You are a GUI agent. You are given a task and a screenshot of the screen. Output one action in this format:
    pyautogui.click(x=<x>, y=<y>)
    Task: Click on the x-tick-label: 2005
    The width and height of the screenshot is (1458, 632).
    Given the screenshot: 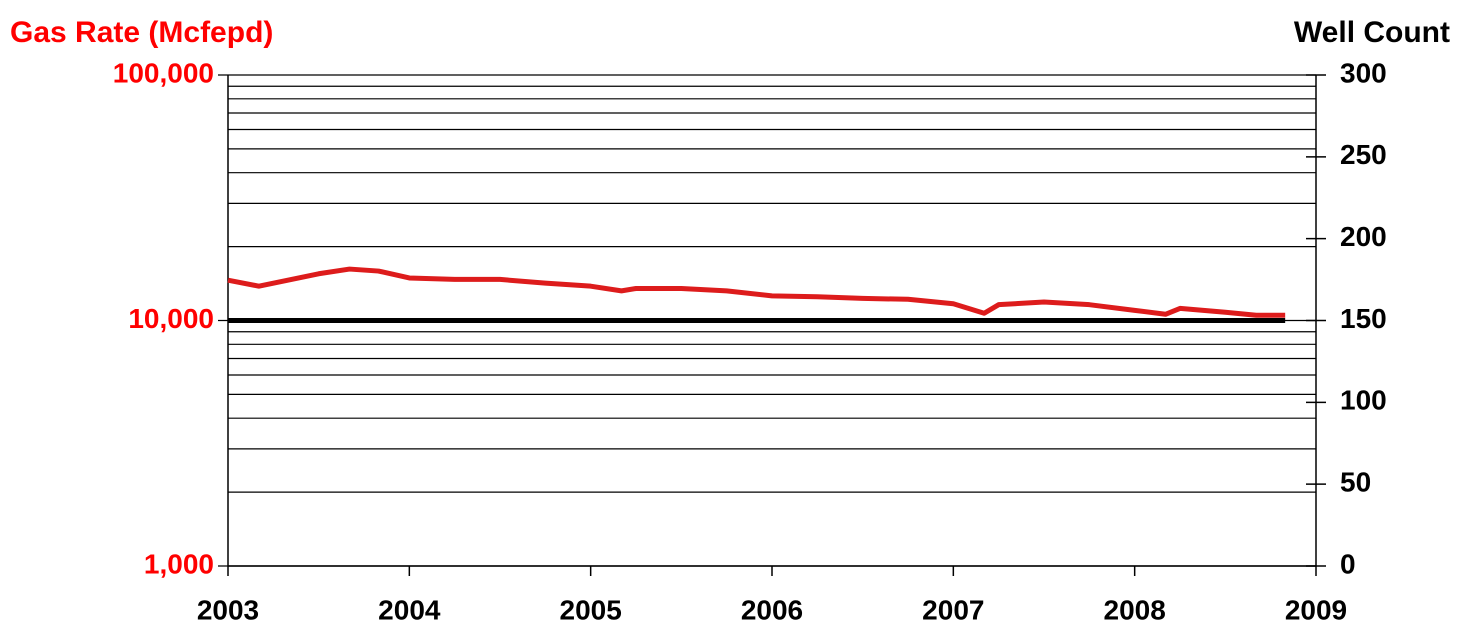 What is the action you would take?
    pyautogui.click(x=591, y=609)
    